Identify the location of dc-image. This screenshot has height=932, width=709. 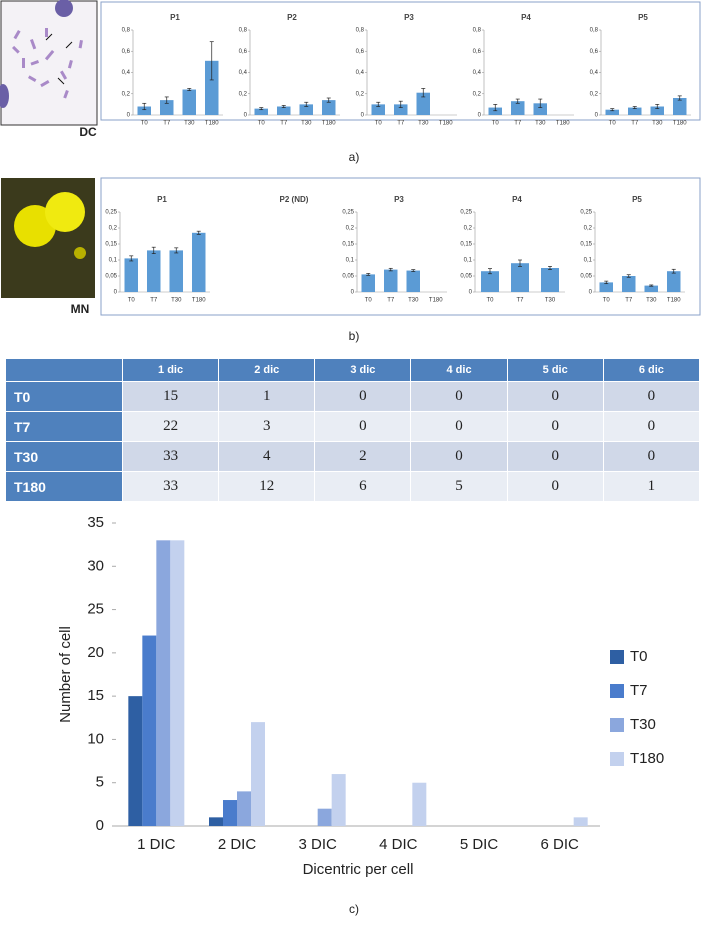
(49, 63).